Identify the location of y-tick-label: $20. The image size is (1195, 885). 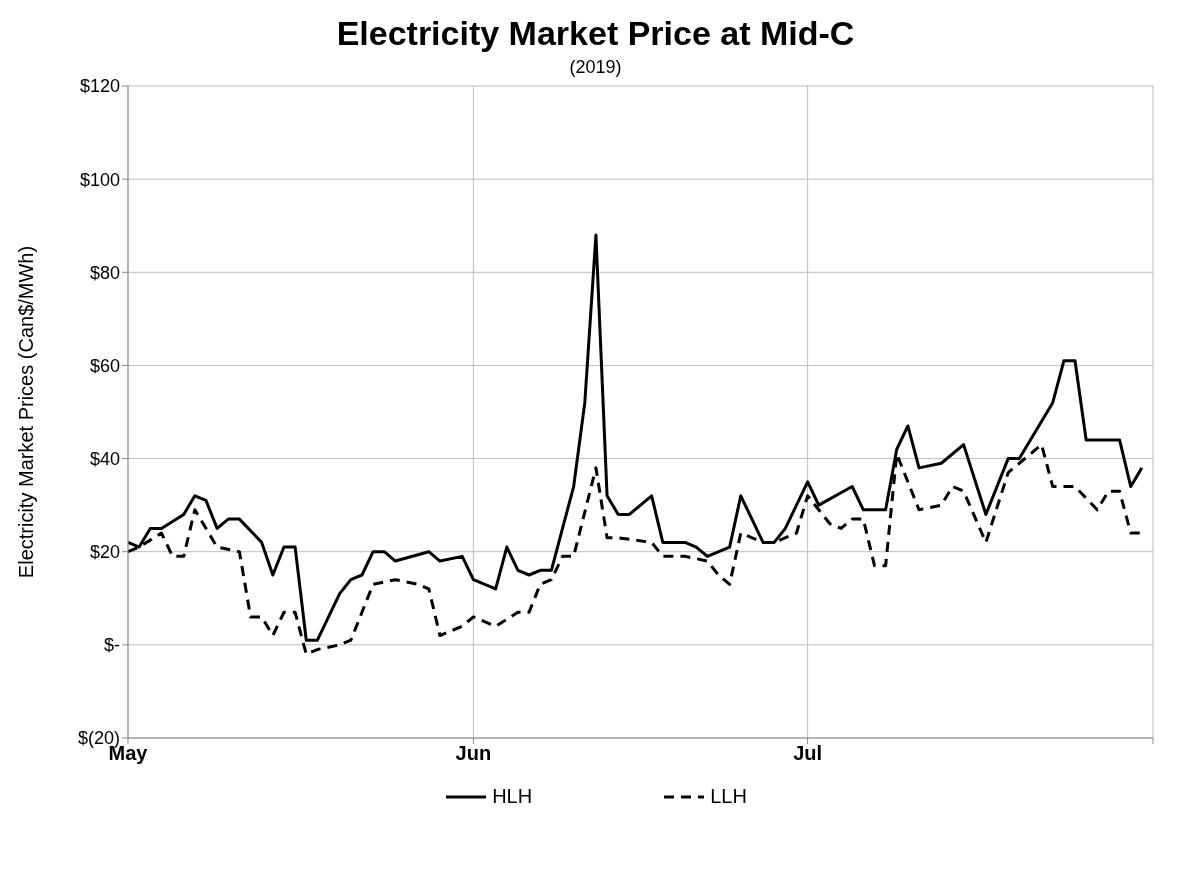
(104, 552).